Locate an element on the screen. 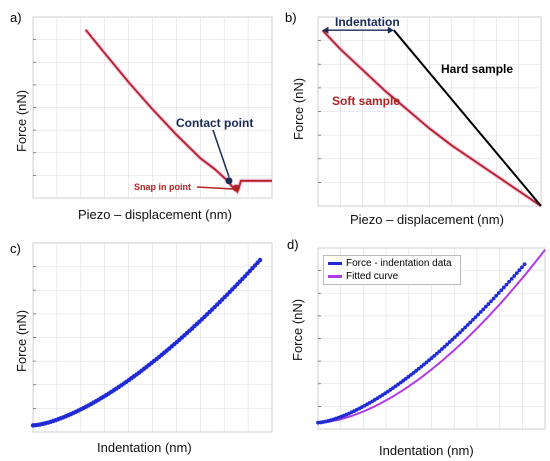  legend: Force - indentation data Fitted curve is located at coordinates (392, 270).